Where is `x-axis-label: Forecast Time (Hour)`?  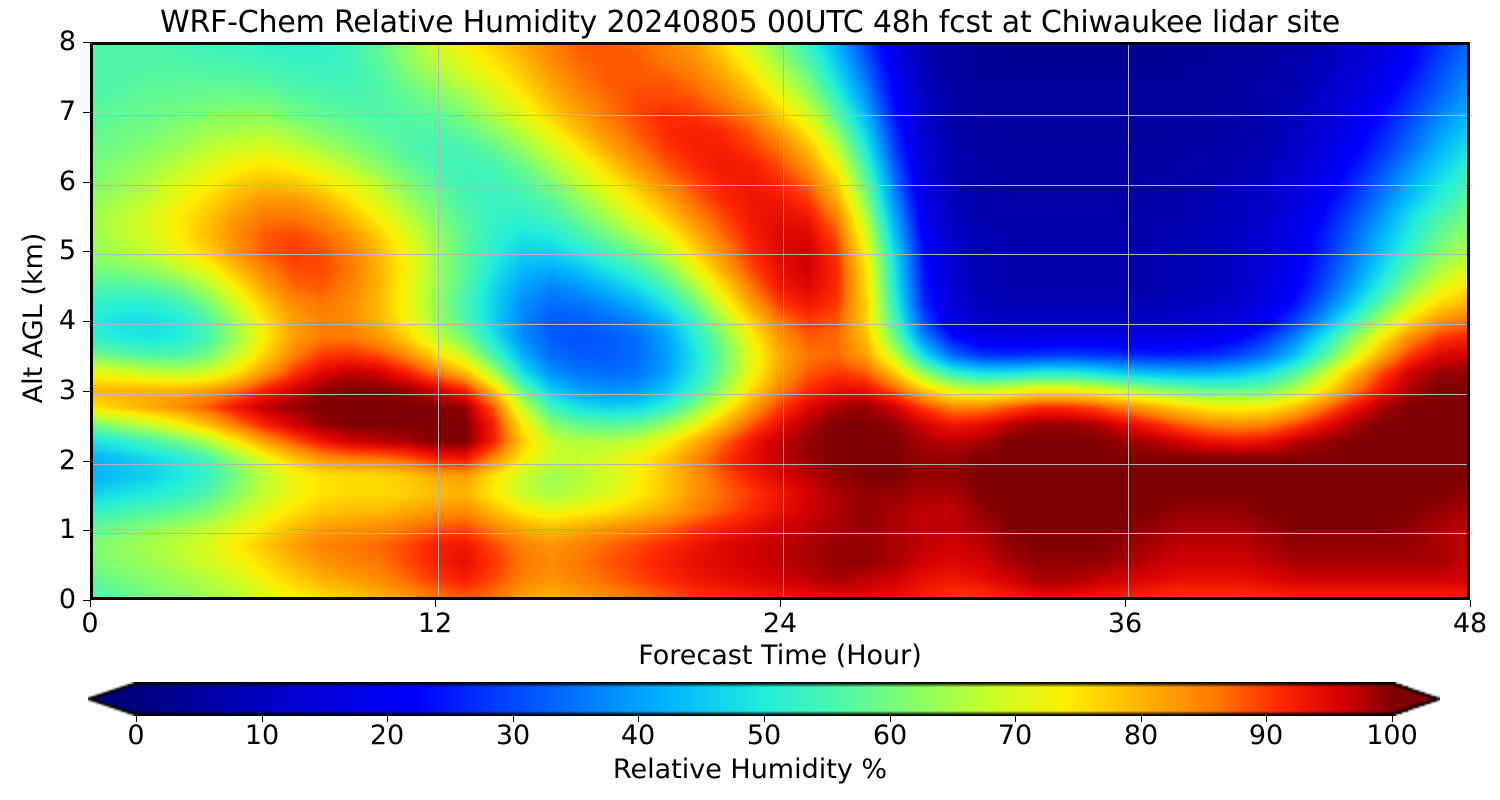
x-axis-label: Forecast Time (Hour) is located at coordinates (780, 655).